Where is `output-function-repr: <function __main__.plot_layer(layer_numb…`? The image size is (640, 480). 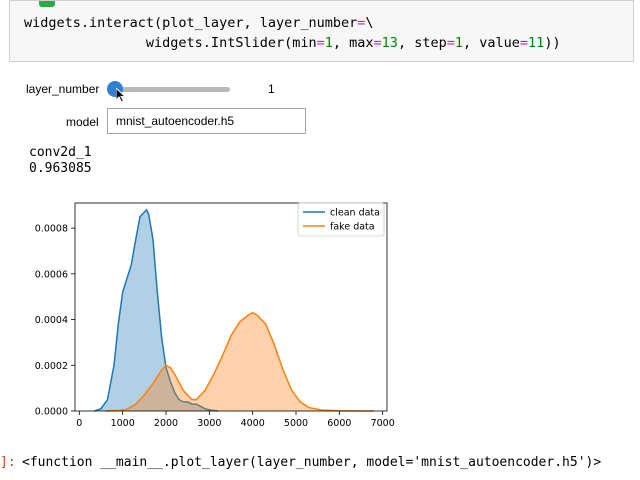
output-function-repr: <function __main__.plot_layer(layer_numb… is located at coordinates (312, 462).